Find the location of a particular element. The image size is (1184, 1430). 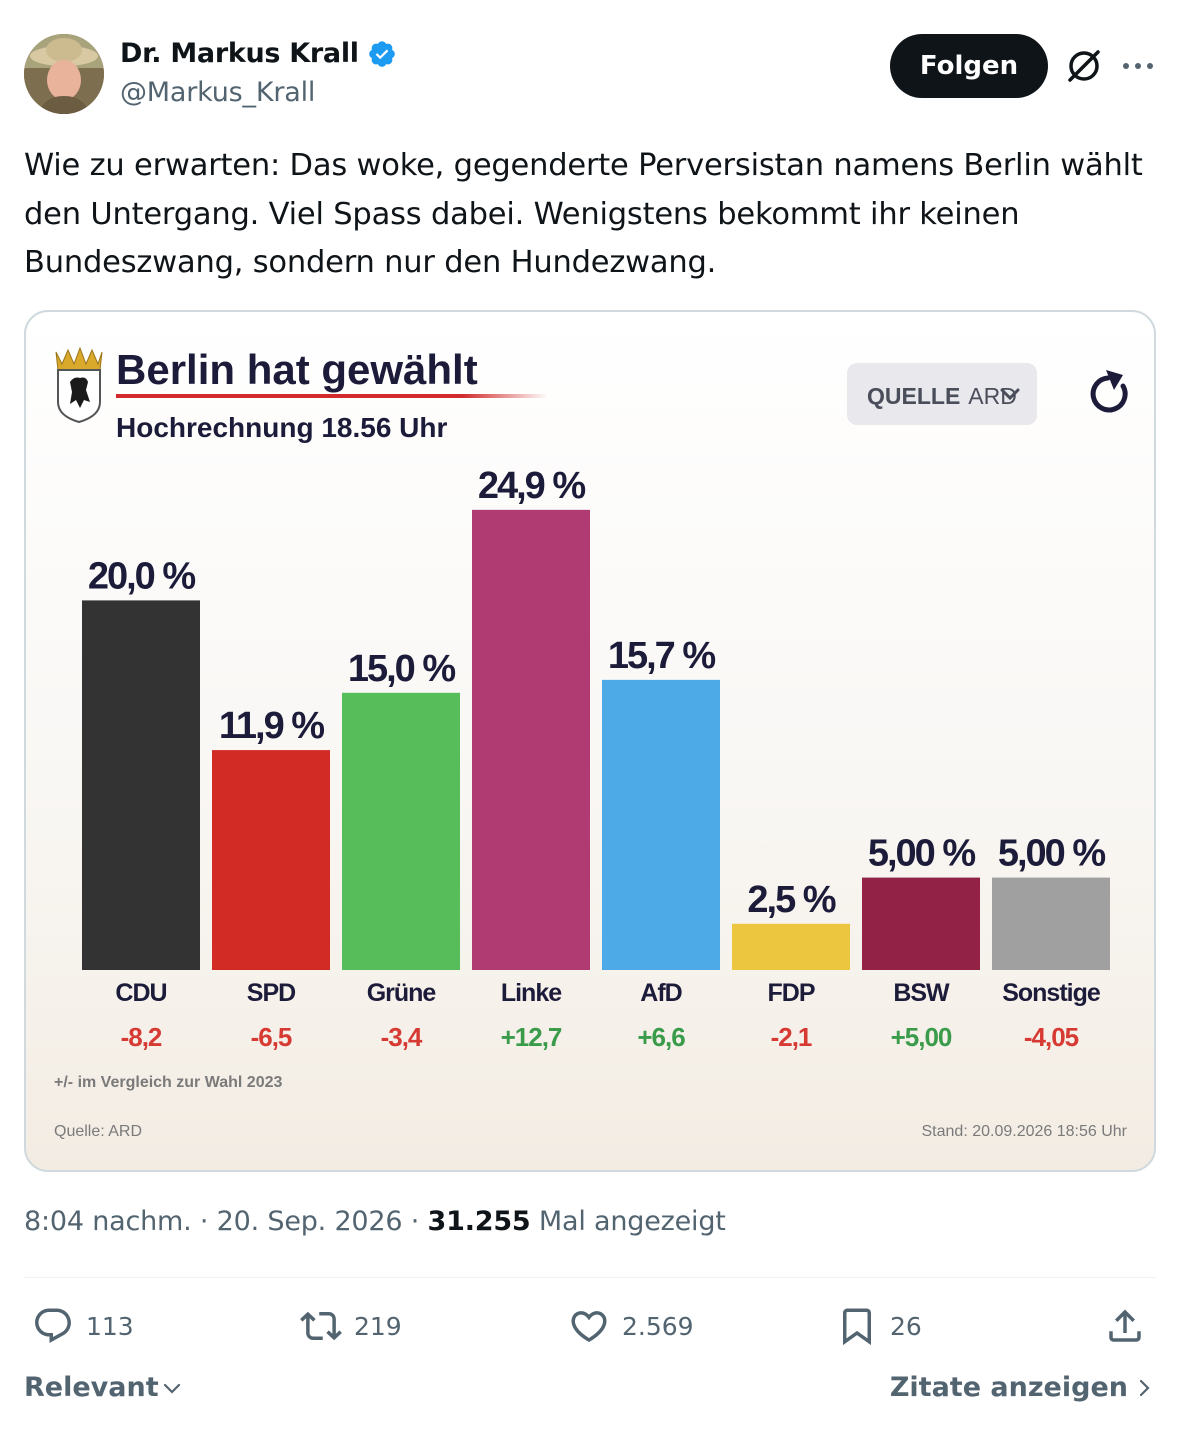

bar-spd is located at coordinates (271, 860).